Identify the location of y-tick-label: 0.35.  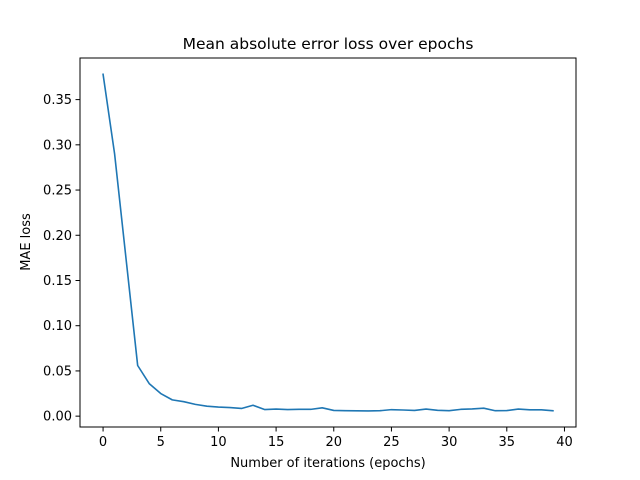
(57, 100).